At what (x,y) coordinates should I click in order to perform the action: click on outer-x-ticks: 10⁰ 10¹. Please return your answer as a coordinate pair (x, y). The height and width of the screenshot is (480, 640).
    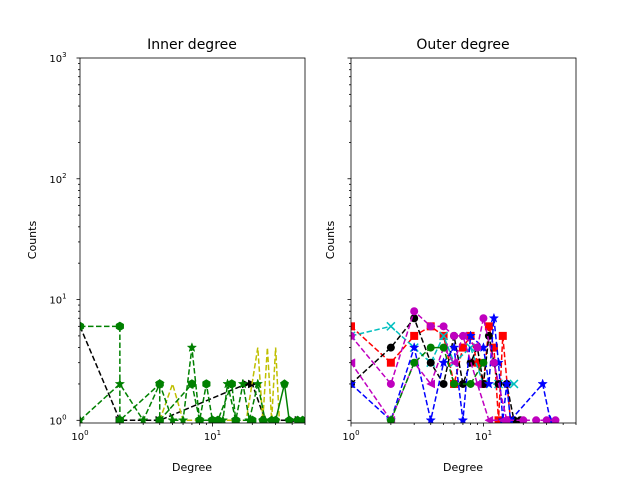
    Looking at the image, I should click on (459, 433).